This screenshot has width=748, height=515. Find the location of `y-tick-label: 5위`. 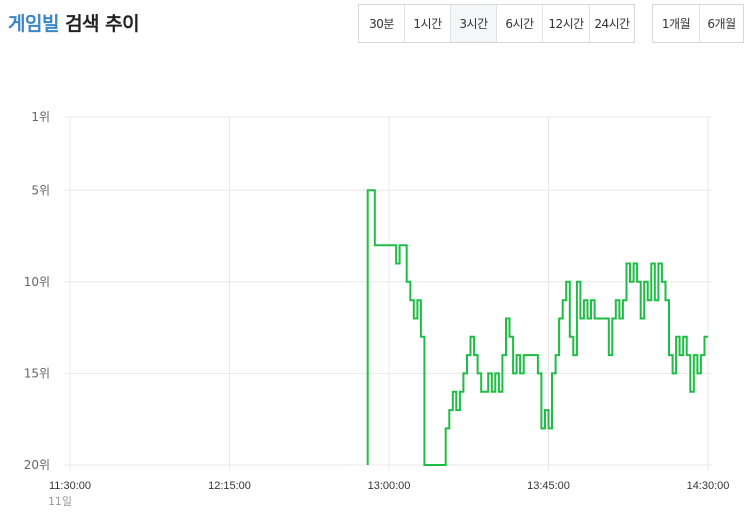

y-tick-label: 5위 is located at coordinates (40, 190).